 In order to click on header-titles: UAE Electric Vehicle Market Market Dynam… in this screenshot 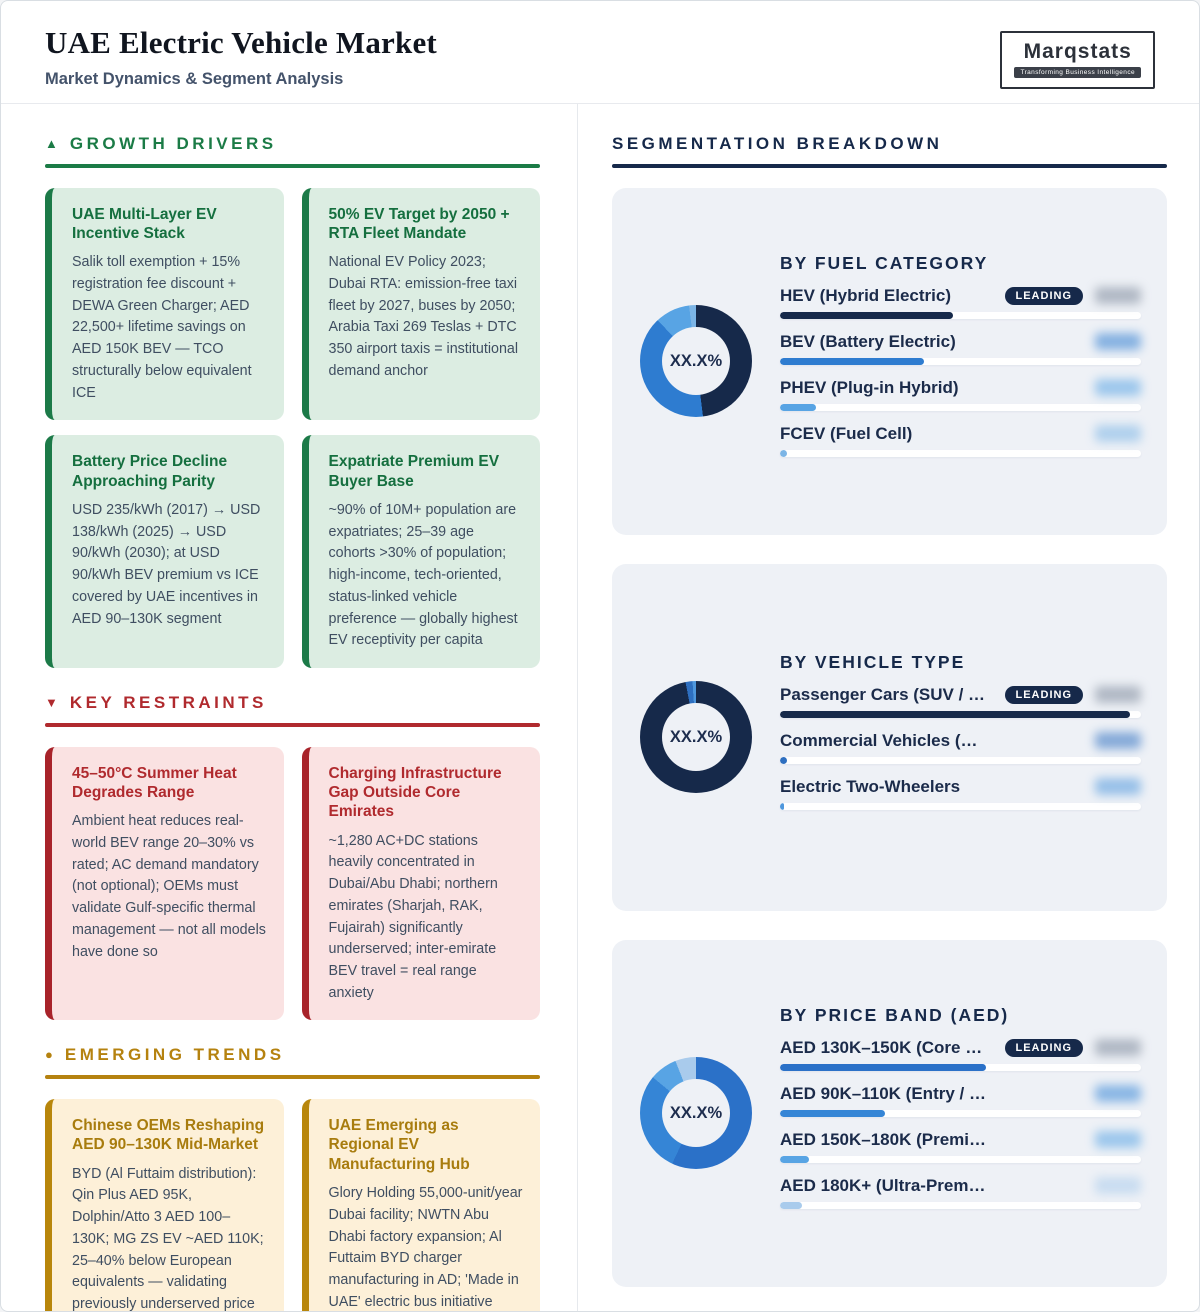, I will do `click(241, 57)`.